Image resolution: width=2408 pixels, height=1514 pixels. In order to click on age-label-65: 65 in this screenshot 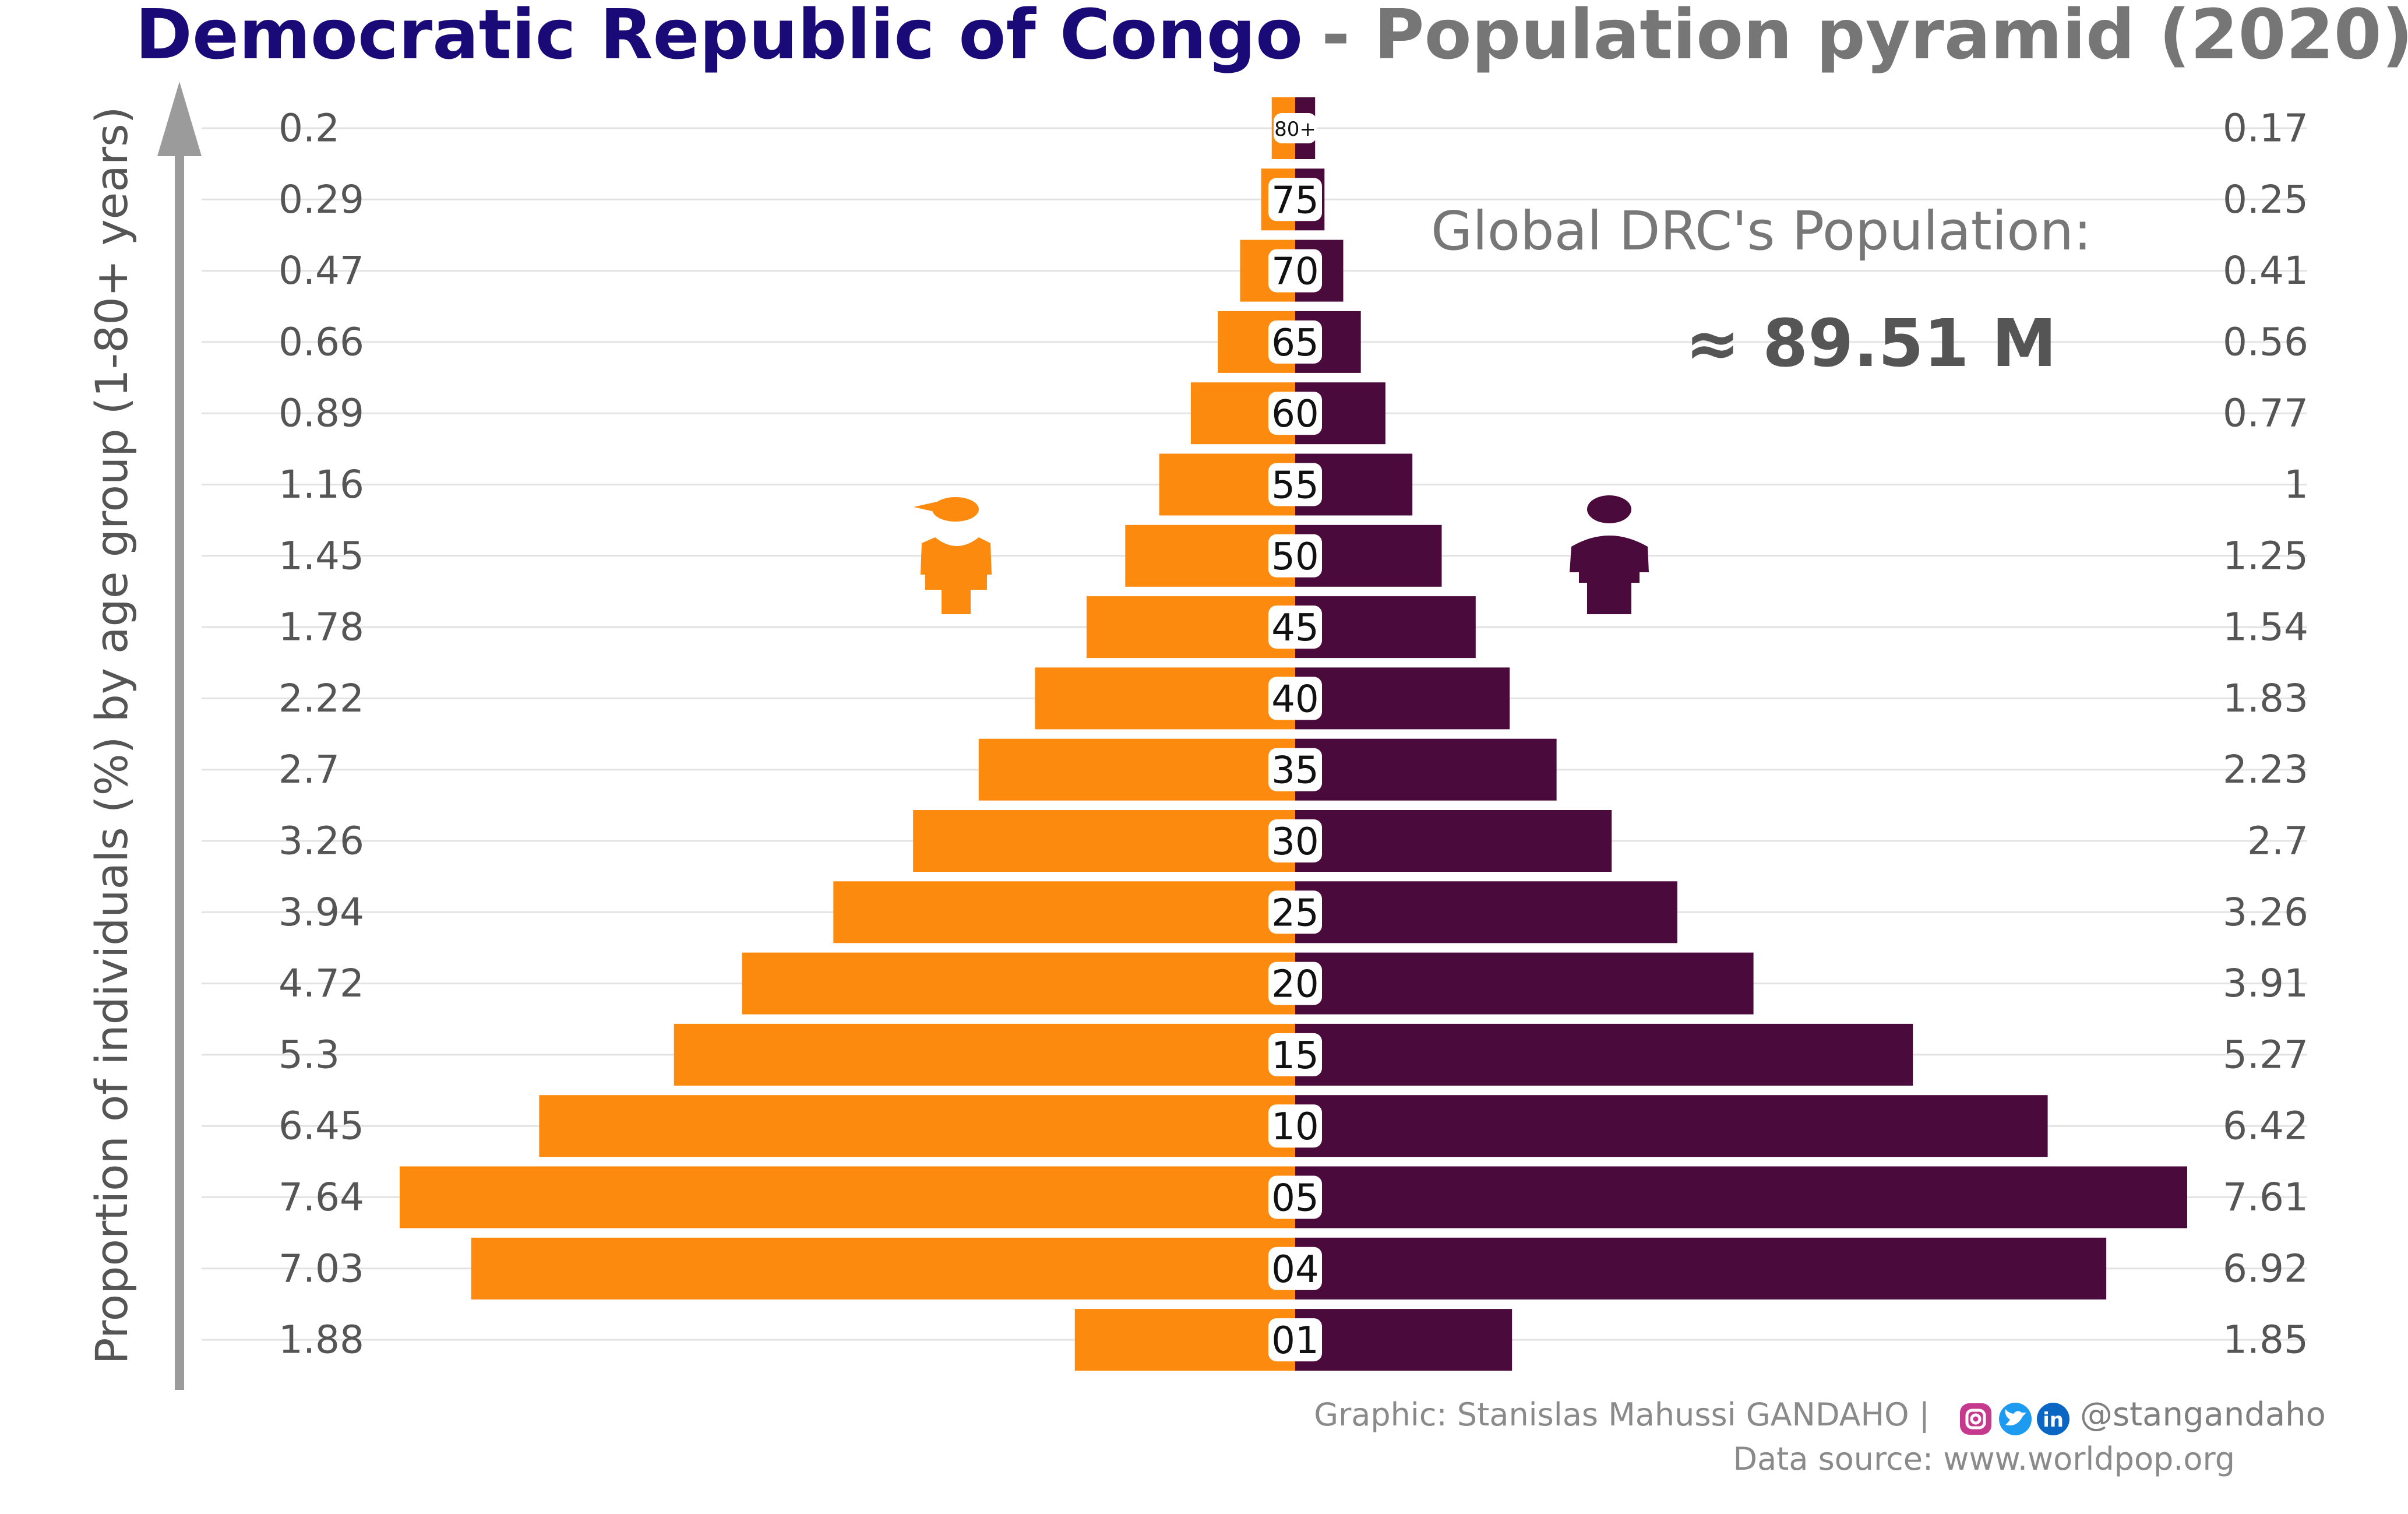, I will do `click(1294, 343)`.